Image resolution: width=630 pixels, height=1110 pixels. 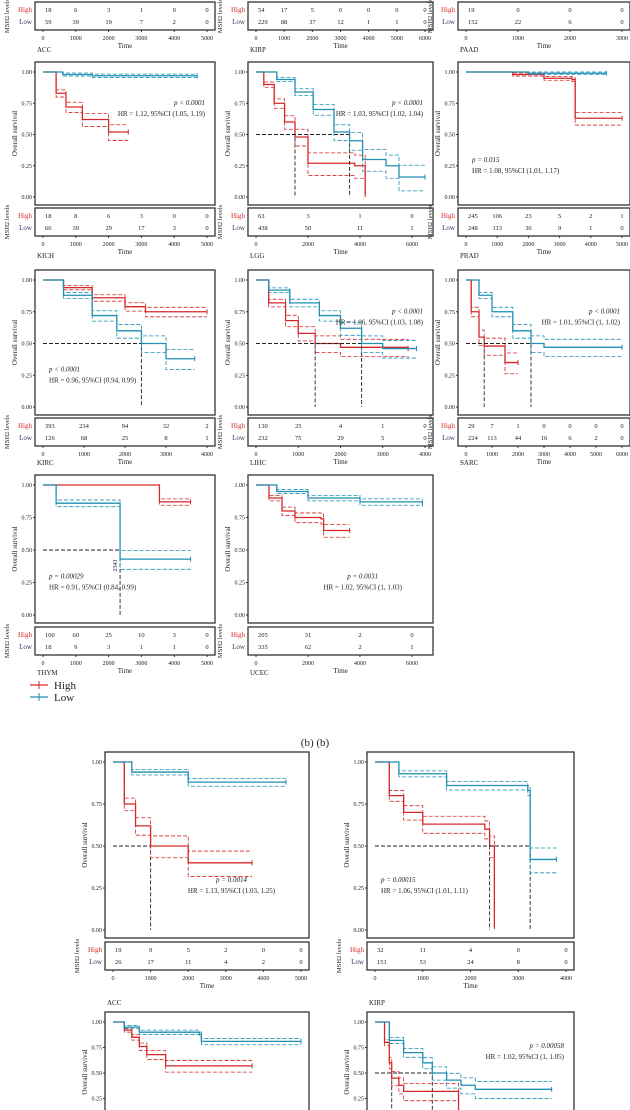 What do you see at coordinates (518, 962) in the screenshot?
I see `risk-count: 8` at bounding box center [518, 962].